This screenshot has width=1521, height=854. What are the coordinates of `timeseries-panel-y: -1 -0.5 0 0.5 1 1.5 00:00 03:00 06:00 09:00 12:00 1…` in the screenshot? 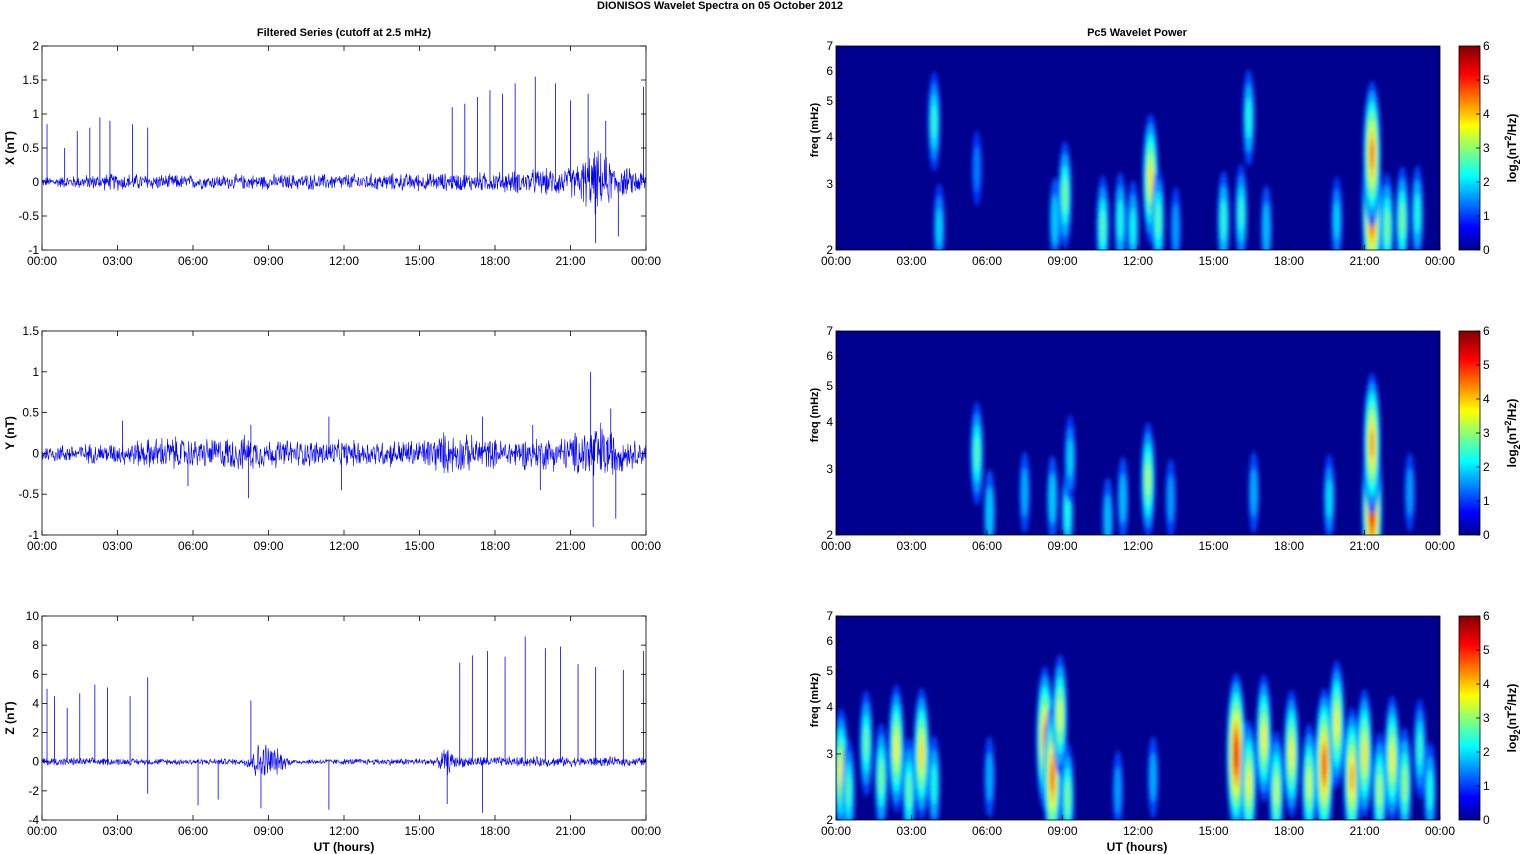 It's located at (332, 438).